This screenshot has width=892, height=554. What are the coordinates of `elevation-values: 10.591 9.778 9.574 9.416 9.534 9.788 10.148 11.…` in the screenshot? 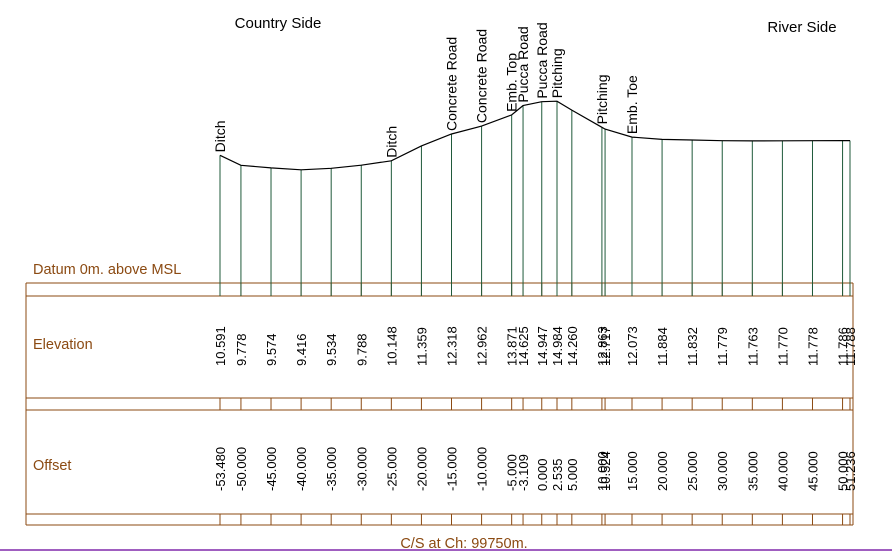 It's located at (535, 346).